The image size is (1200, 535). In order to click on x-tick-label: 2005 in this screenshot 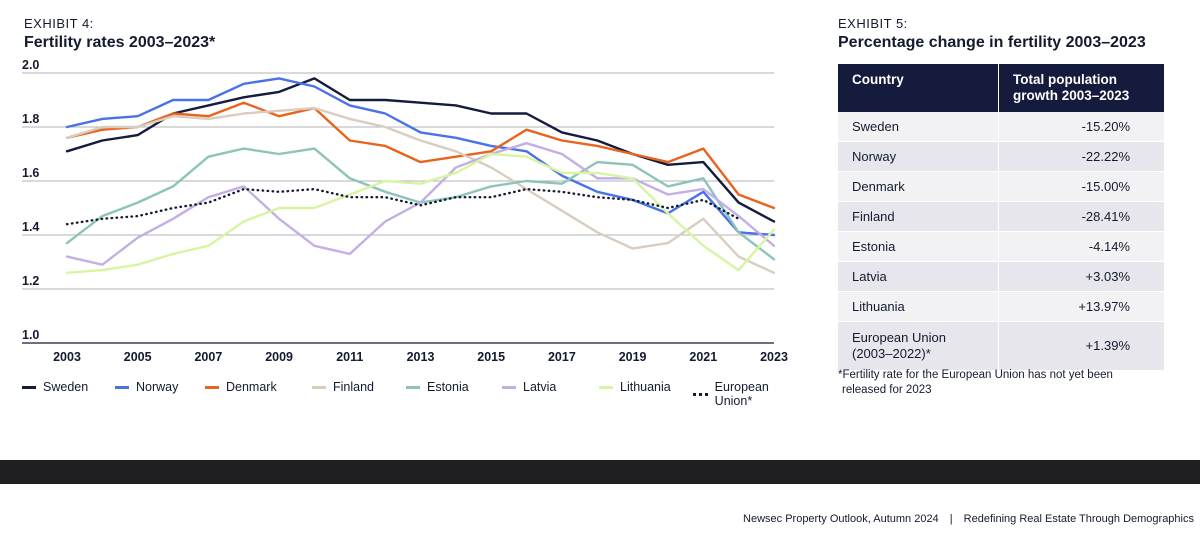, I will do `click(138, 357)`.